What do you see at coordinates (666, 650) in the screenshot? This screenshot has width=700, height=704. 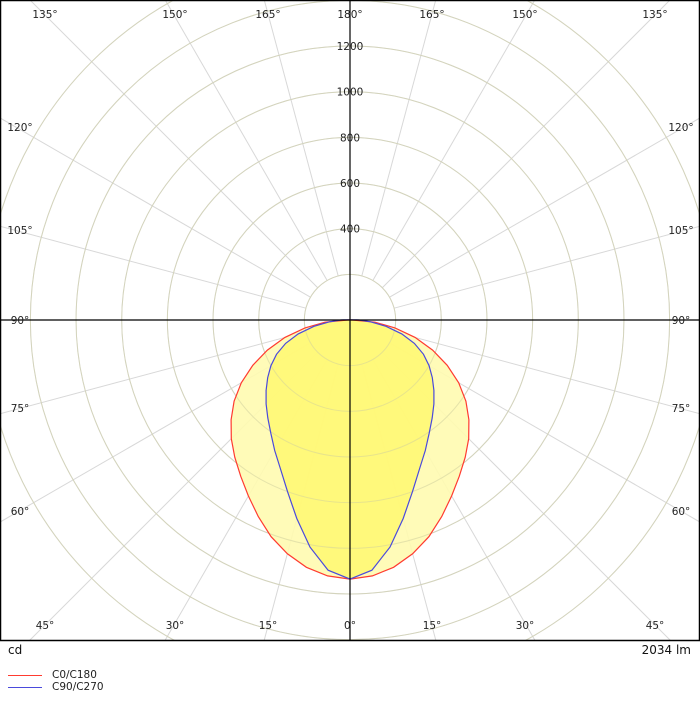 I see `flux-label: 2034 lm` at bounding box center [666, 650].